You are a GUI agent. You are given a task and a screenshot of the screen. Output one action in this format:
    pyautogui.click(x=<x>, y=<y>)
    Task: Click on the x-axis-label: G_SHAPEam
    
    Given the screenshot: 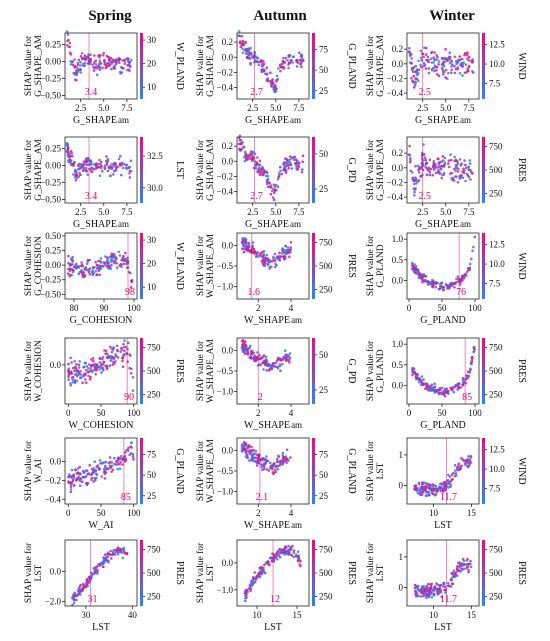 What is the action you would take?
    pyautogui.click(x=443, y=120)
    